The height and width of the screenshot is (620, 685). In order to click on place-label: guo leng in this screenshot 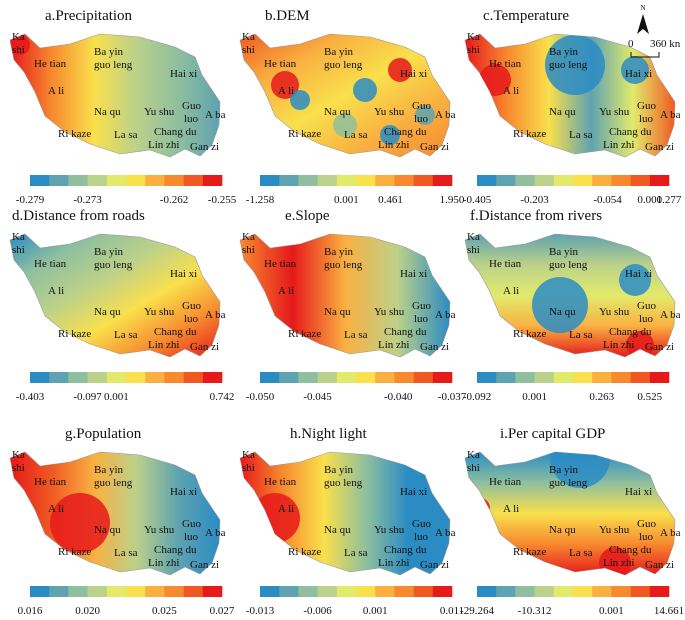, I will do `click(343, 65)`.